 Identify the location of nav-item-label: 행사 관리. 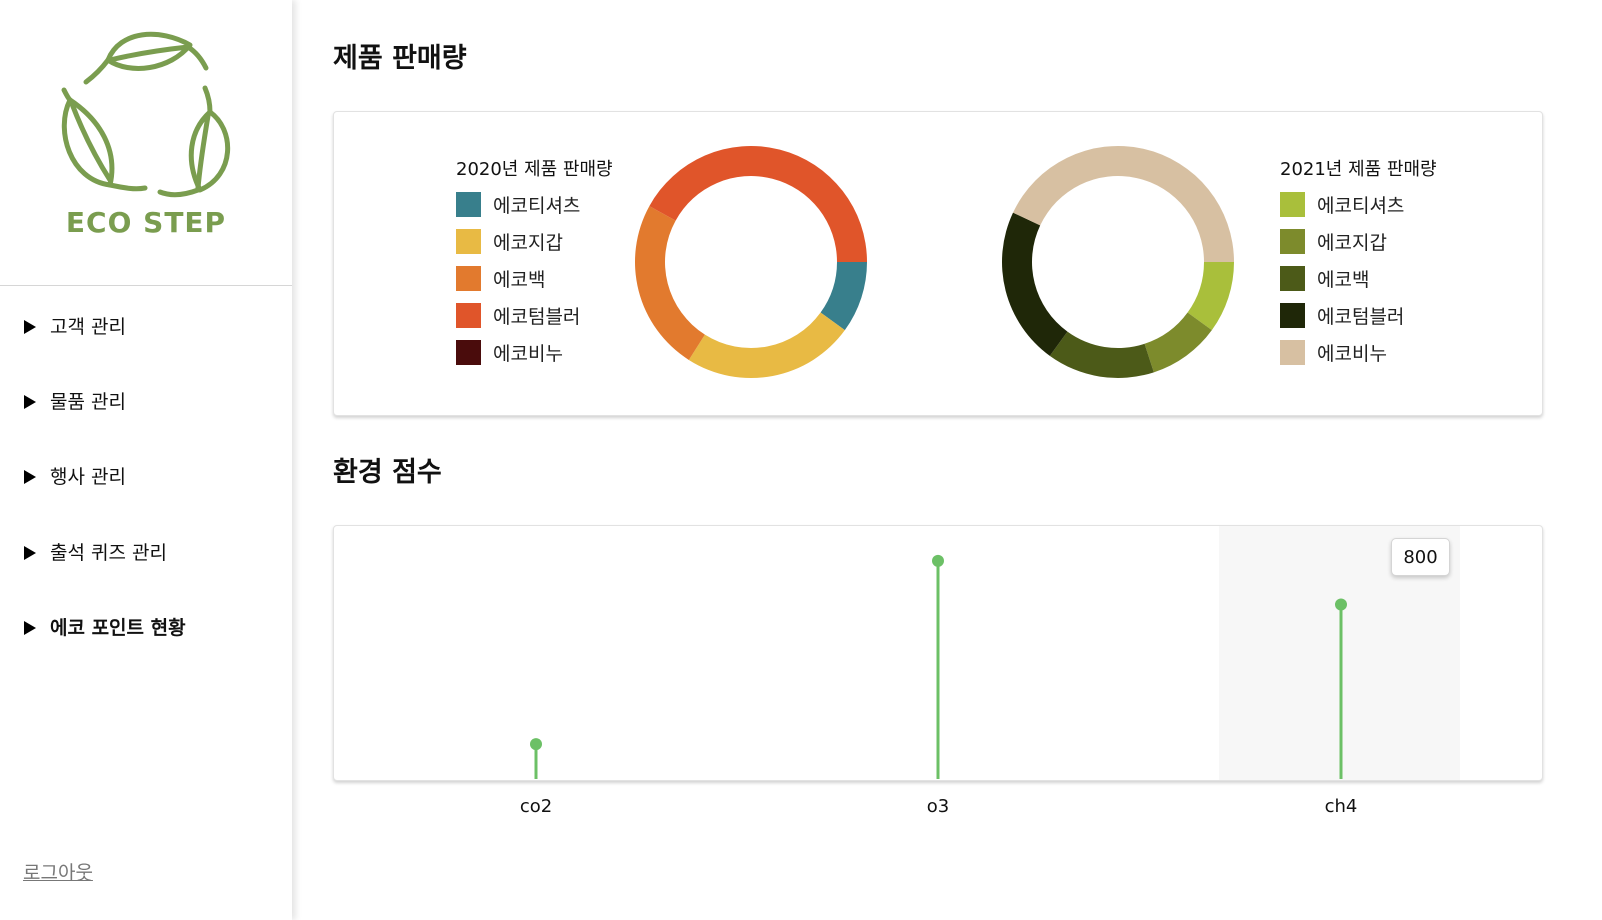
(88, 477).